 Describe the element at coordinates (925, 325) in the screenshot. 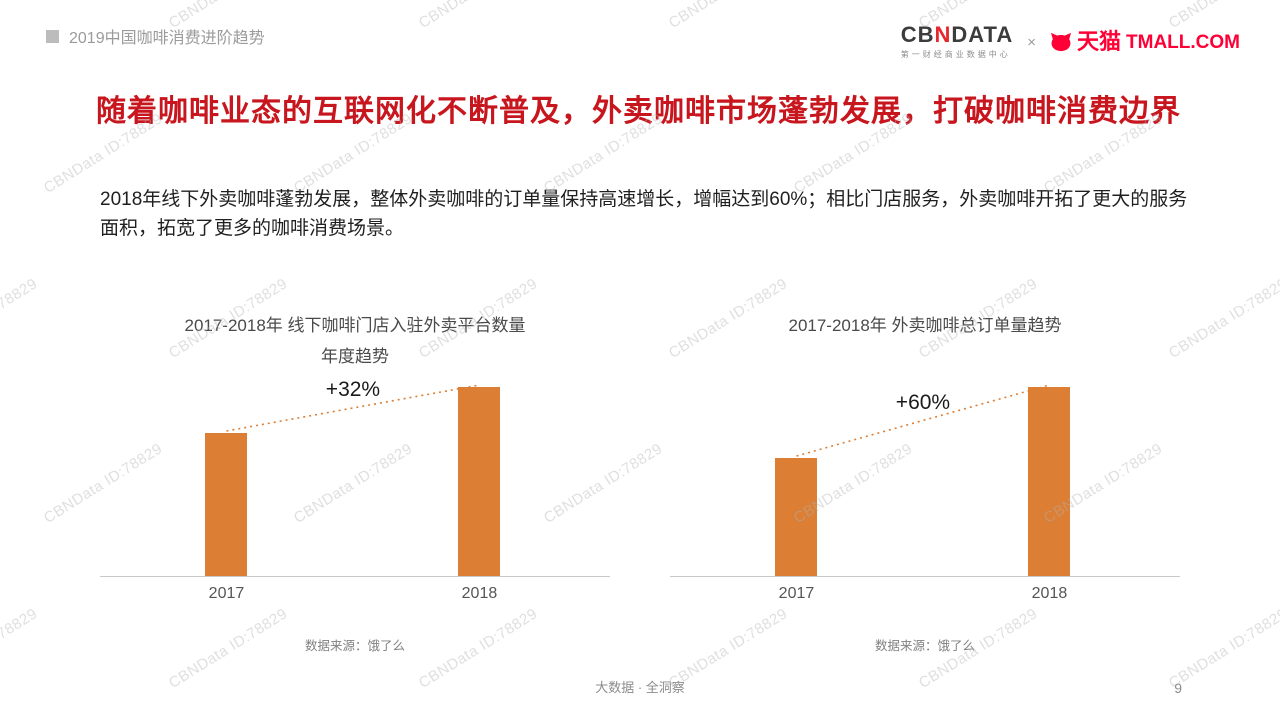

I see `chart-title-line1: 2017-2018年 外卖咖啡总订单量趋势` at that location.